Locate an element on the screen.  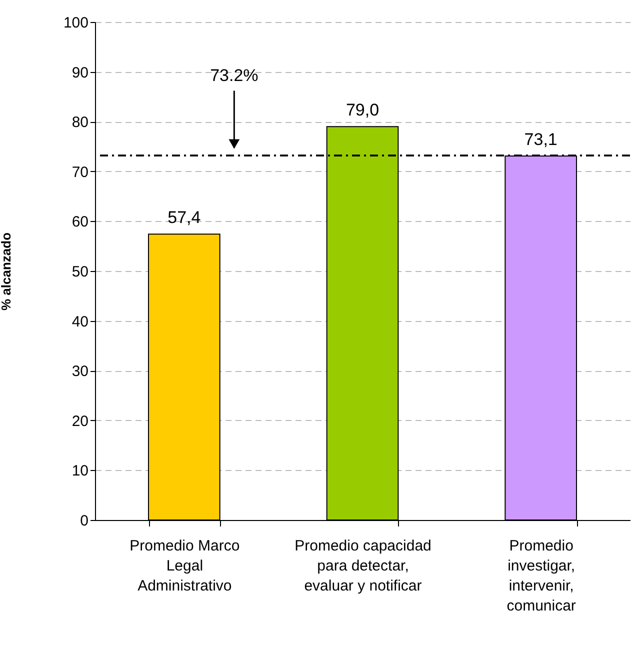
x-tick-label: Promedio investigar, intervenir, comunicar is located at coordinates (541, 576).